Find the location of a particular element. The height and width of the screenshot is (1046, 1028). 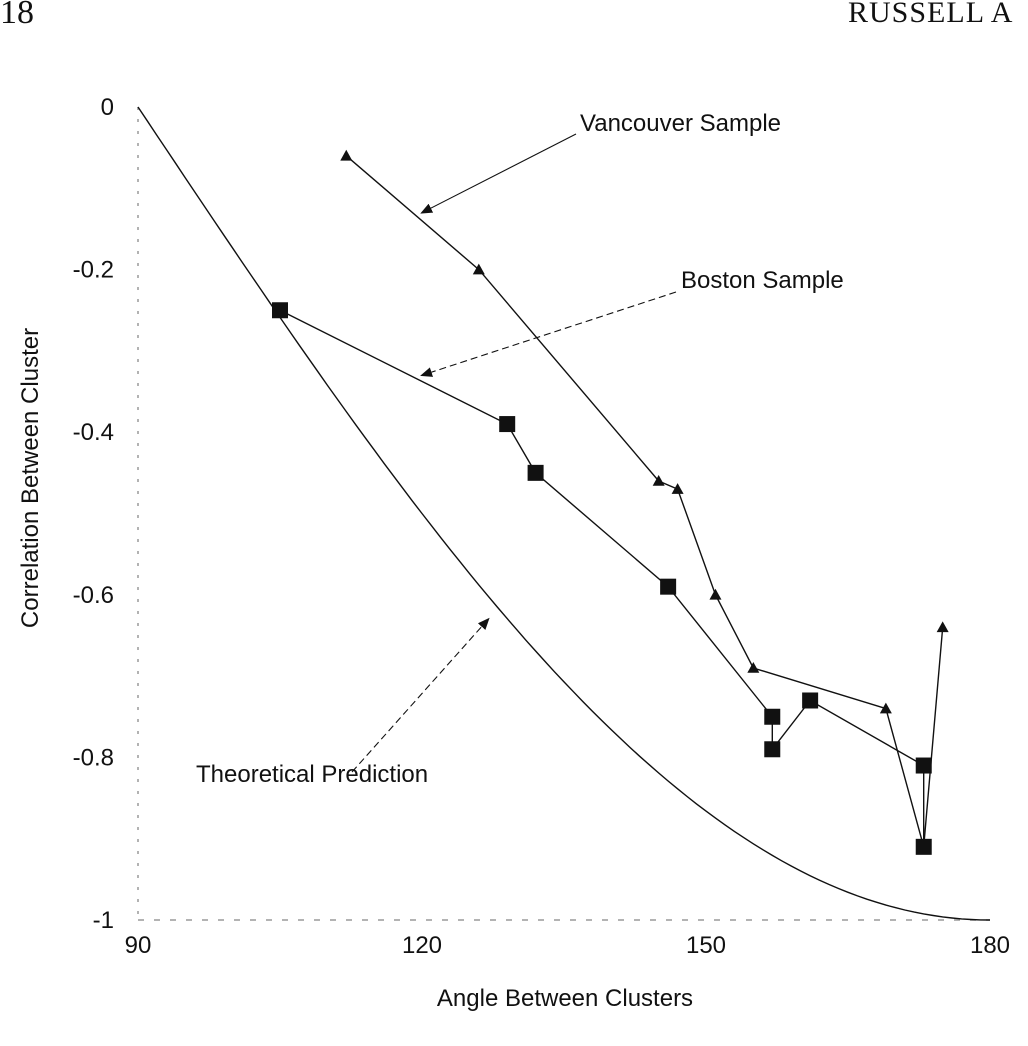

x-axis-label: Angle Between Clusters is located at coordinates (565, 998).